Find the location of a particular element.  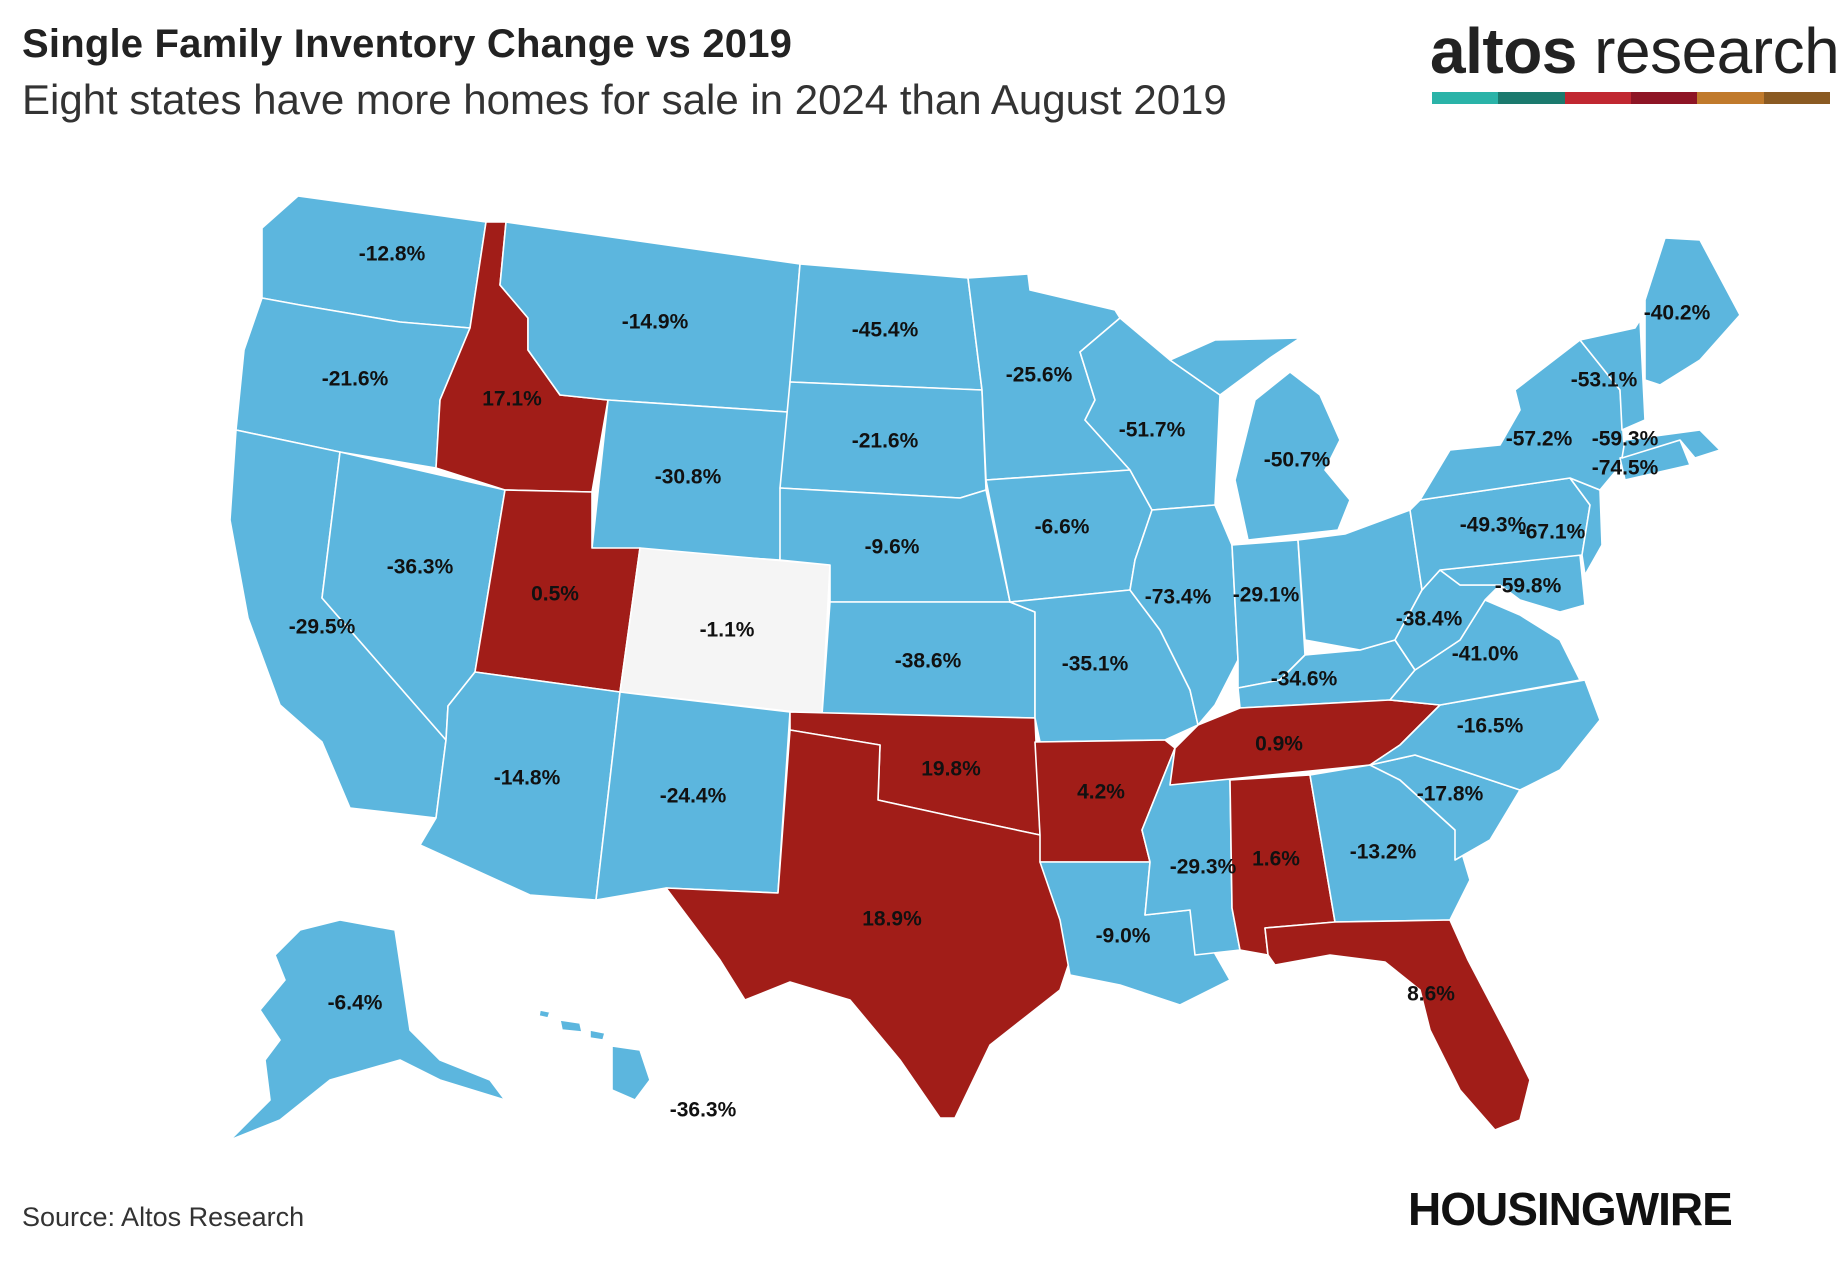

state-label-ut: 0.5% is located at coordinates (555, 594).